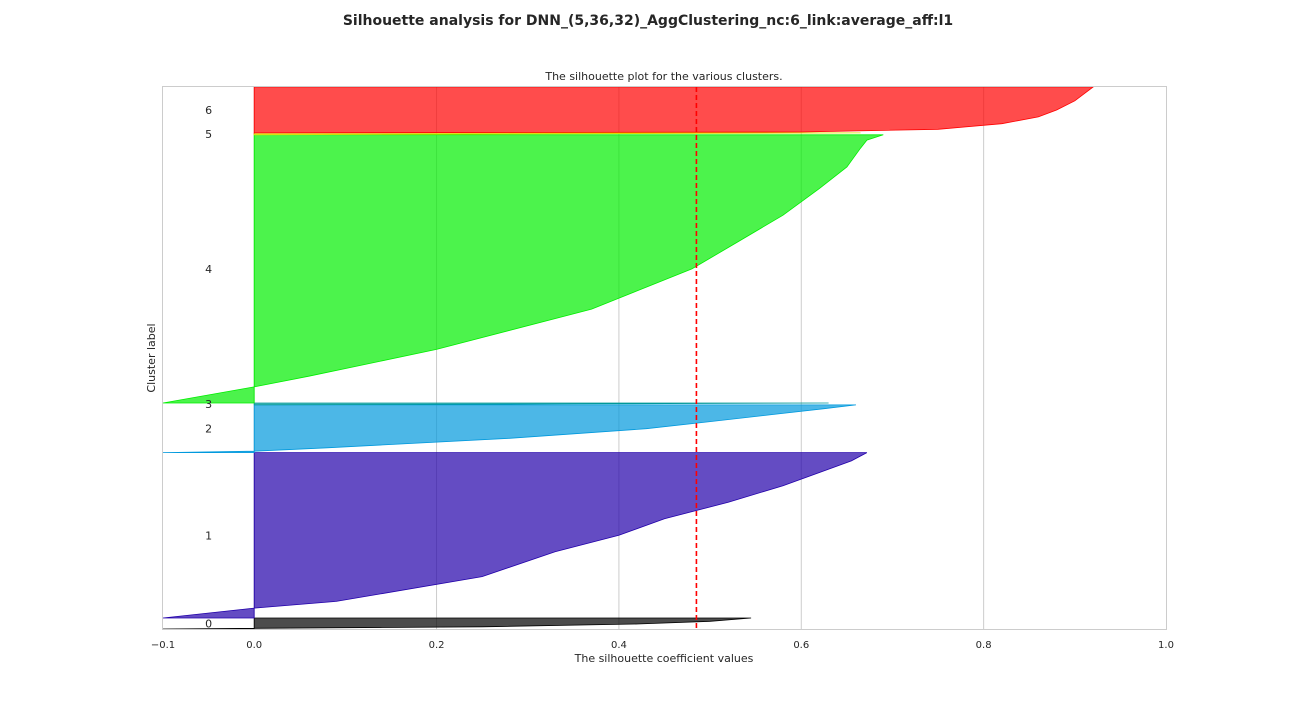  What do you see at coordinates (674, 110) in the screenshot?
I see `cluster-6-area` at bounding box center [674, 110].